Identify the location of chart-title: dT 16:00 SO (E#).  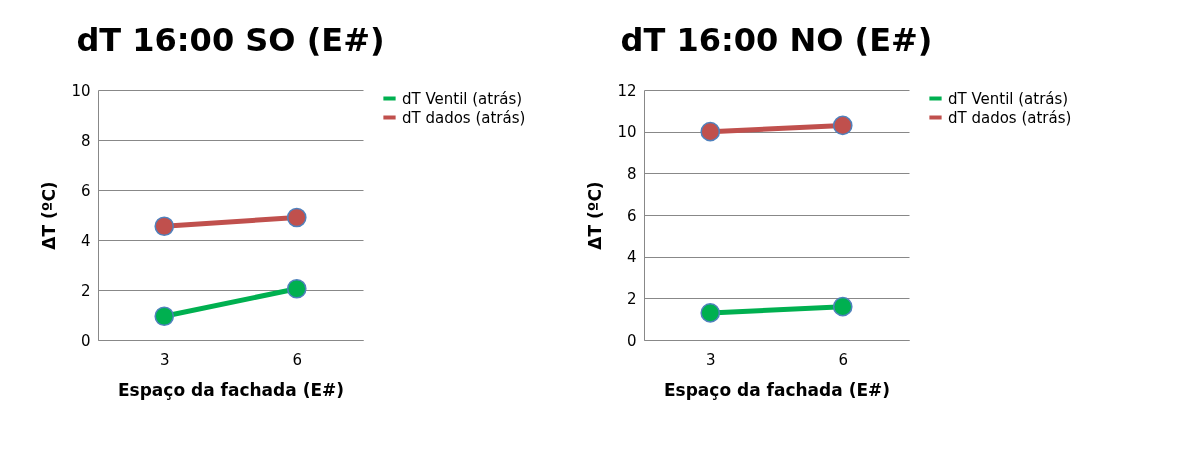
(230, 40).